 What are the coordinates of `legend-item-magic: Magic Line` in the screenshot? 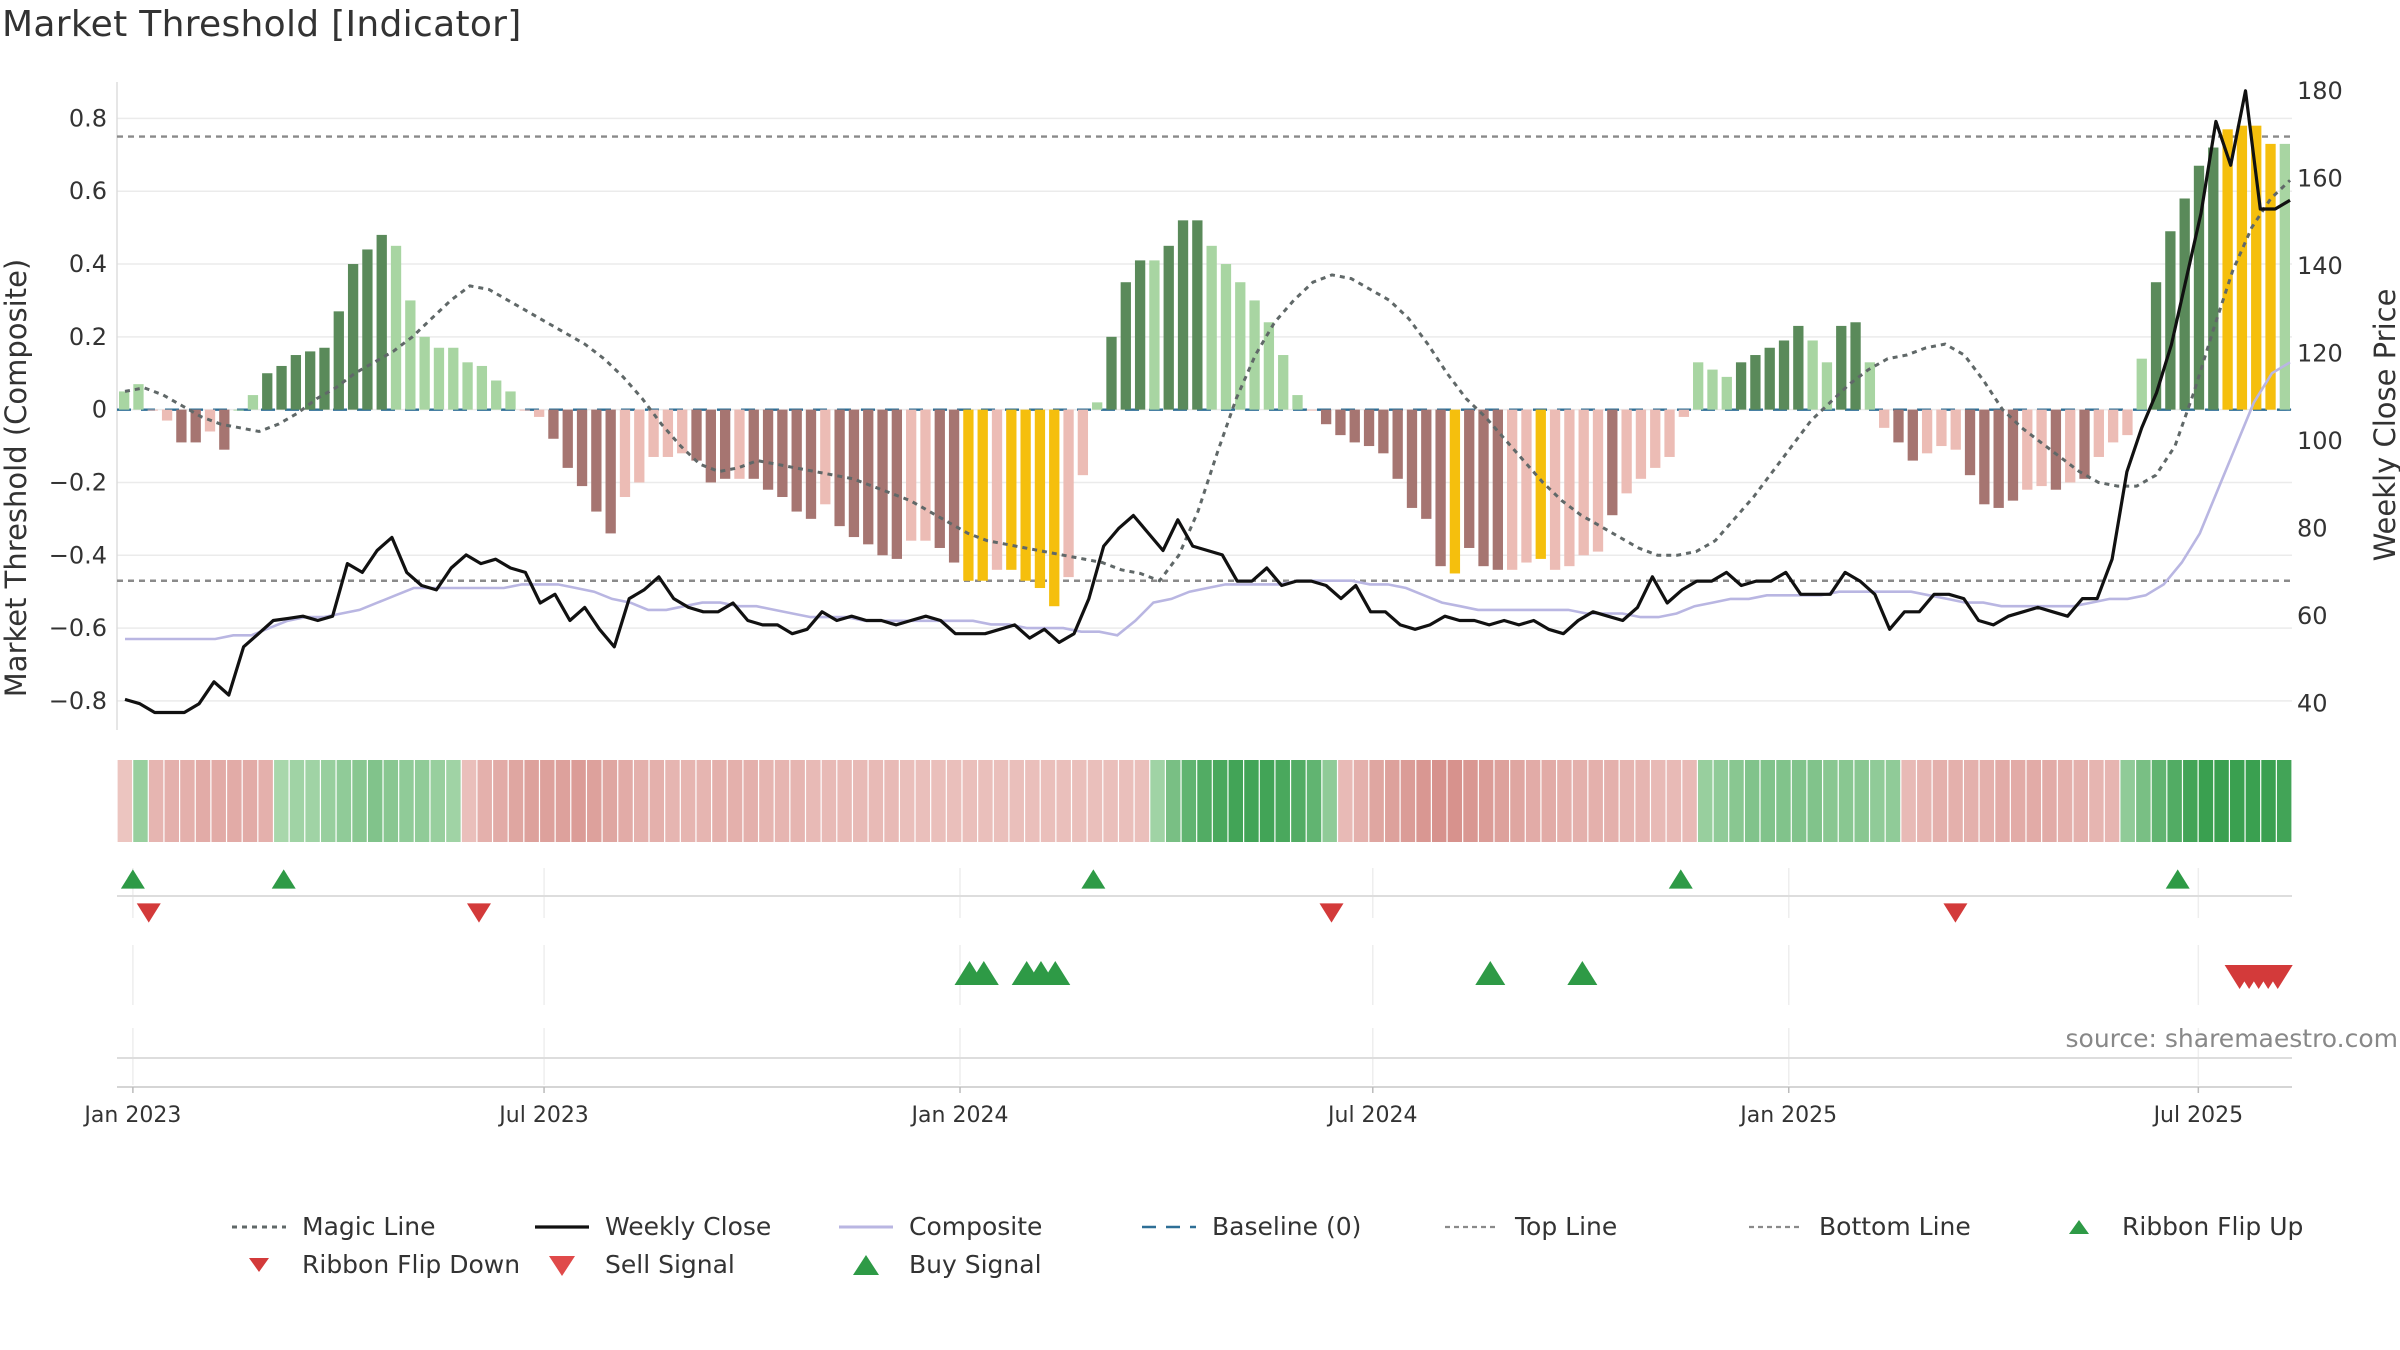 It's located at (333, 1226).